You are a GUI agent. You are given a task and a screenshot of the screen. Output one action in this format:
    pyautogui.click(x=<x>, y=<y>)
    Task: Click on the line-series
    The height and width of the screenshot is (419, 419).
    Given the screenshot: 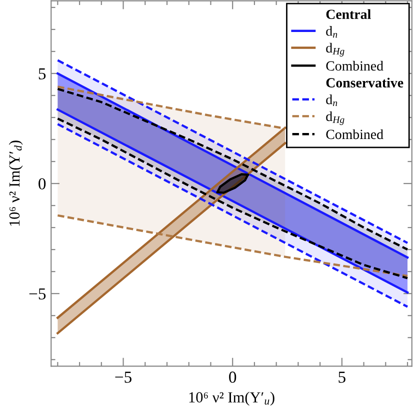 What is the action you would take?
    pyautogui.click(x=232, y=246)
    